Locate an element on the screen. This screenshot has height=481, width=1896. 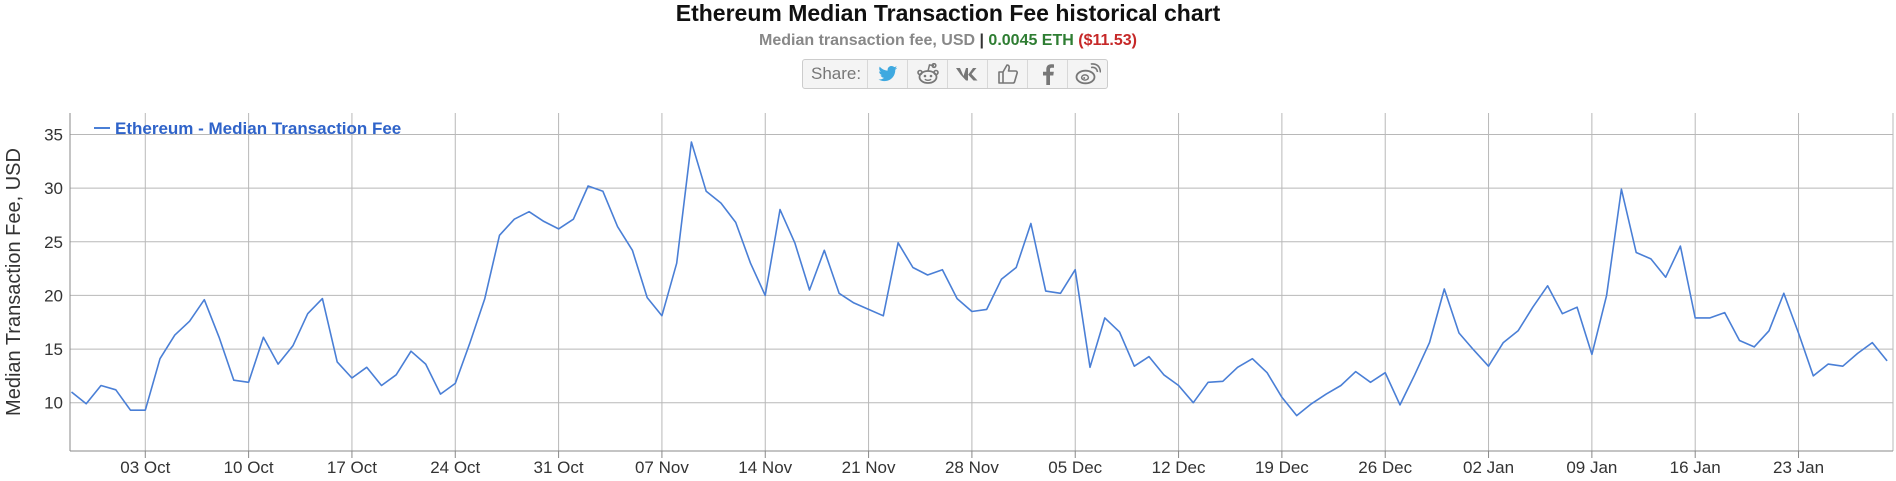
facebook-share-button is located at coordinates (1047, 74).